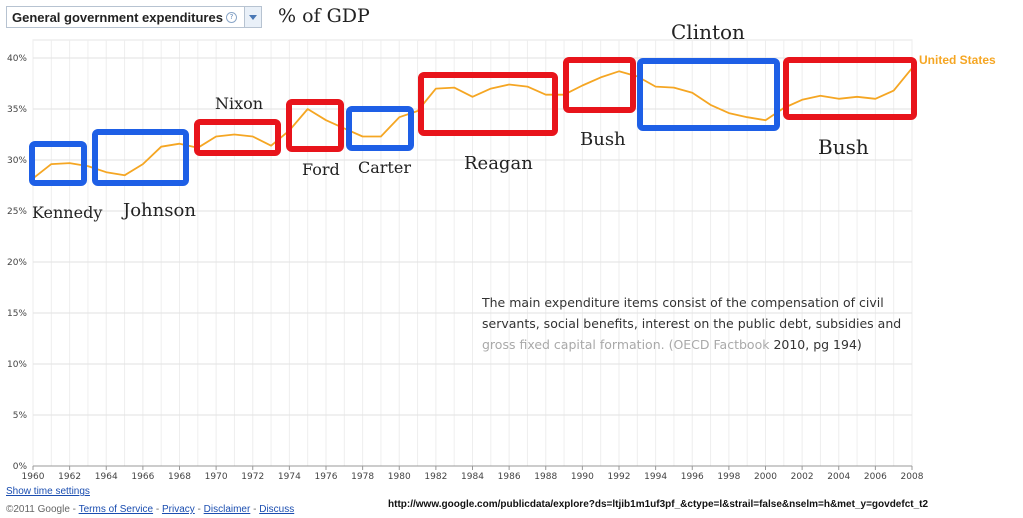 Image resolution: width=1023 pixels, height=518 pixels. I want to click on terms-of-service-link: Terms of Service, so click(116, 509).